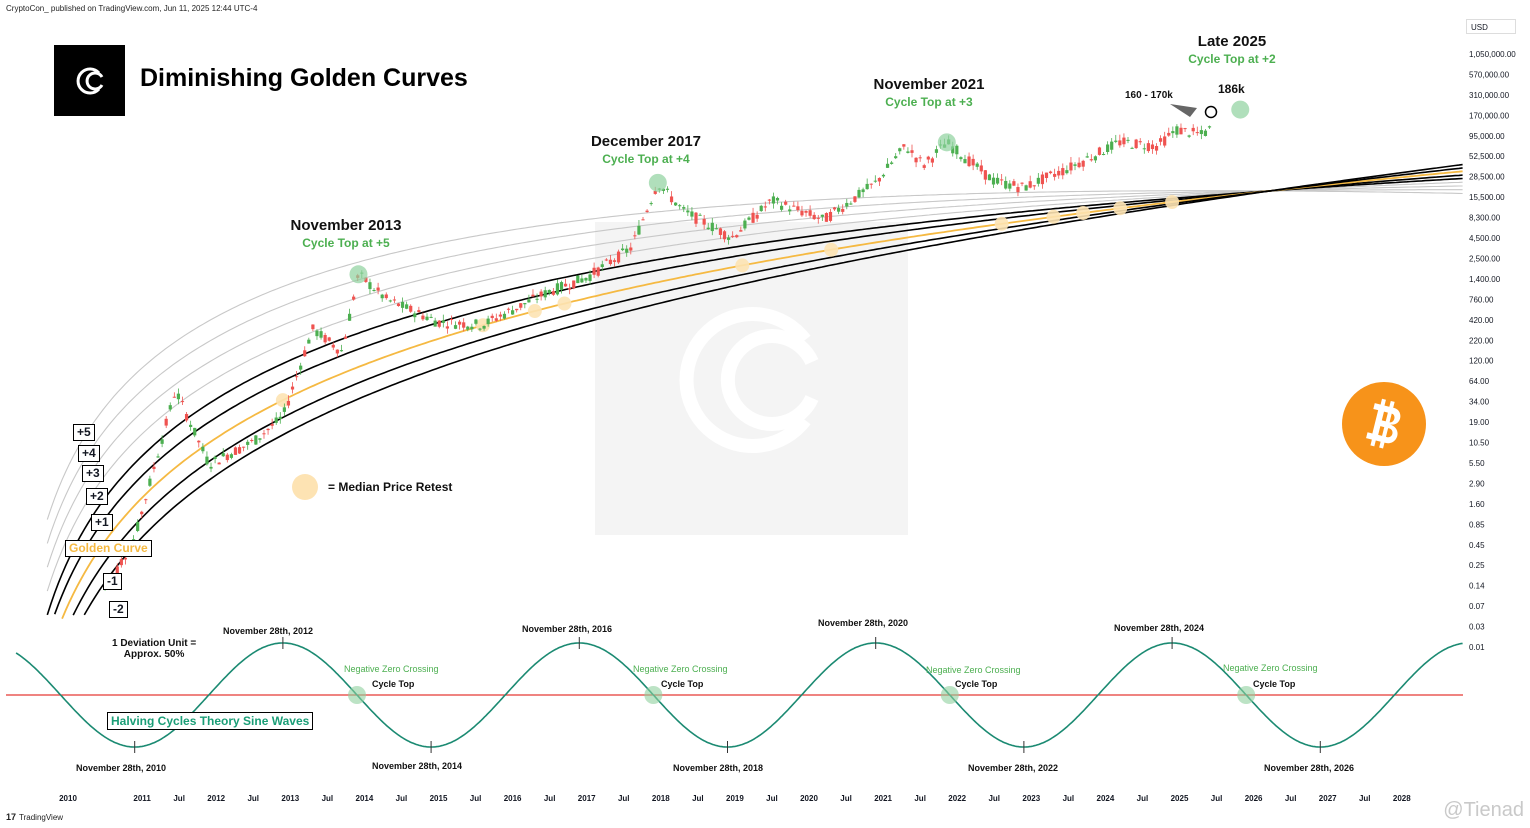 The width and height of the screenshot is (1530, 828). Describe the element at coordinates (1232, 49) in the screenshot. I see `annotation-late2025: Late 2025 Cycle Top at +2` at that location.